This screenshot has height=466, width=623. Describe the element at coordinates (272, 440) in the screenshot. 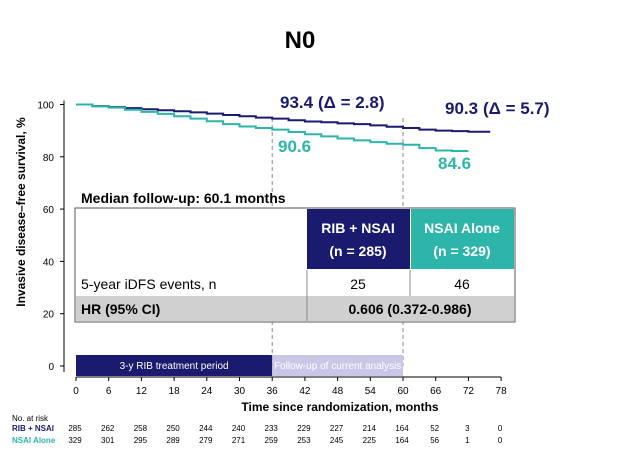

I see `at-risk-count: 259` at that location.